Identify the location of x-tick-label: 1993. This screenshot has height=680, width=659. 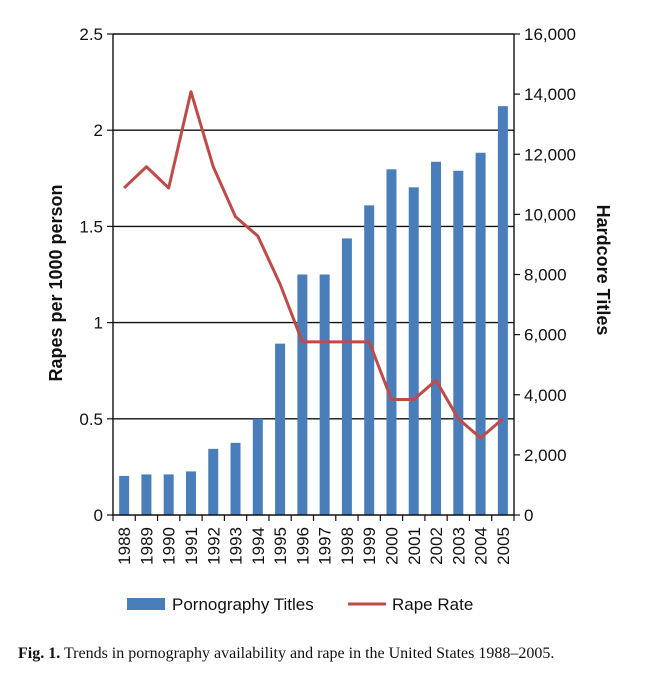
(236, 546).